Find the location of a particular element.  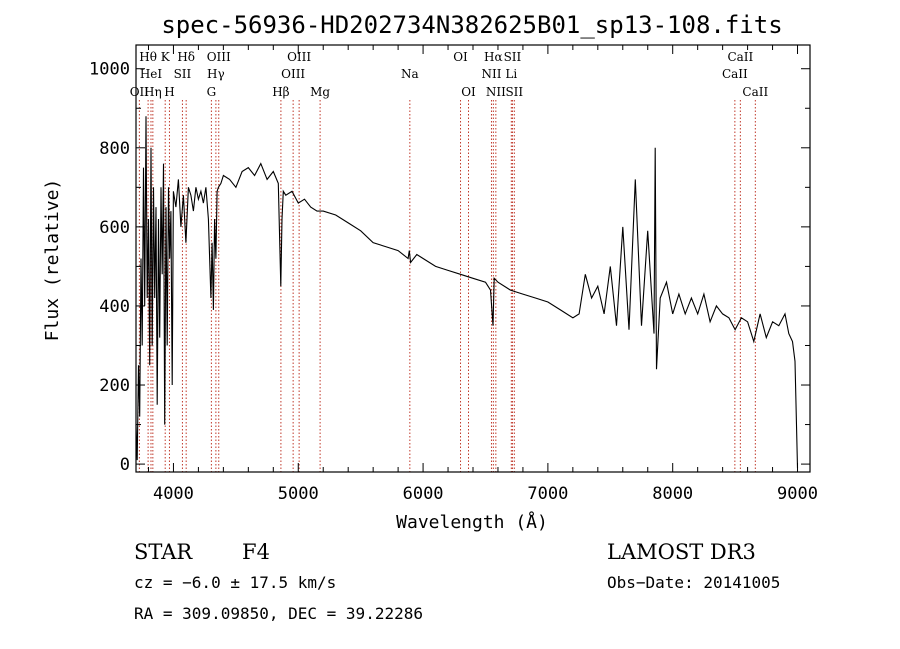

y-axis-label: Flux (relative) is located at coordinates (52, 260).